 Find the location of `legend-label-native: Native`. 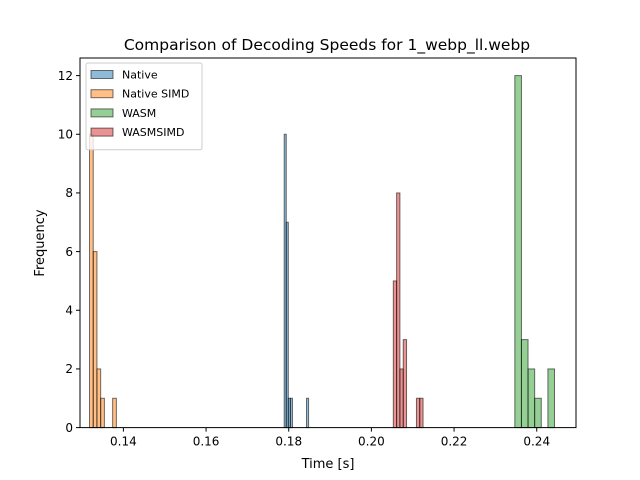

legend-label-native: Native is located at coordinates (140, 75).